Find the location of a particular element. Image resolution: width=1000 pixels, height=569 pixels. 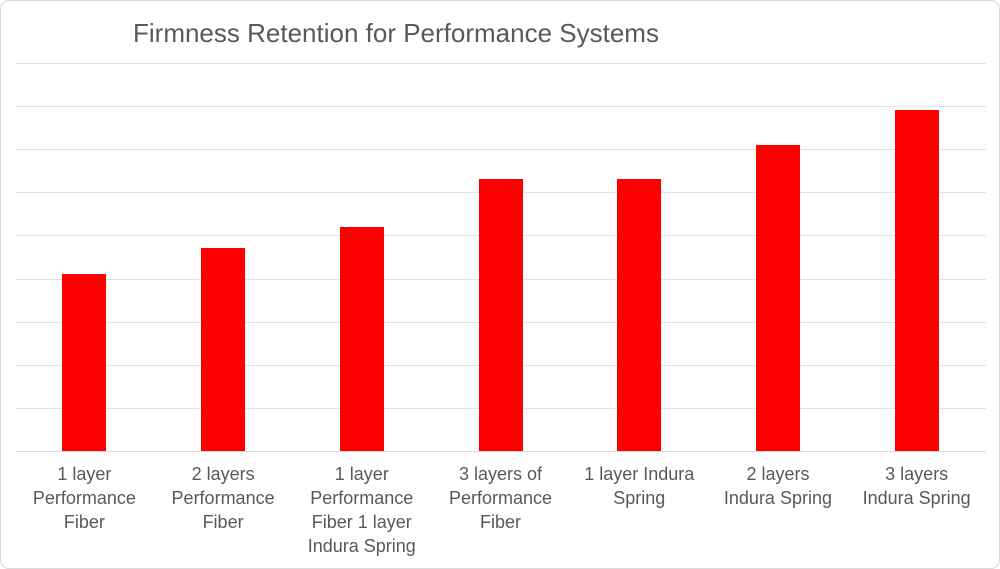

x-axis-label: 3 layers of Performance Fiber is located at coordinates (500, 510).